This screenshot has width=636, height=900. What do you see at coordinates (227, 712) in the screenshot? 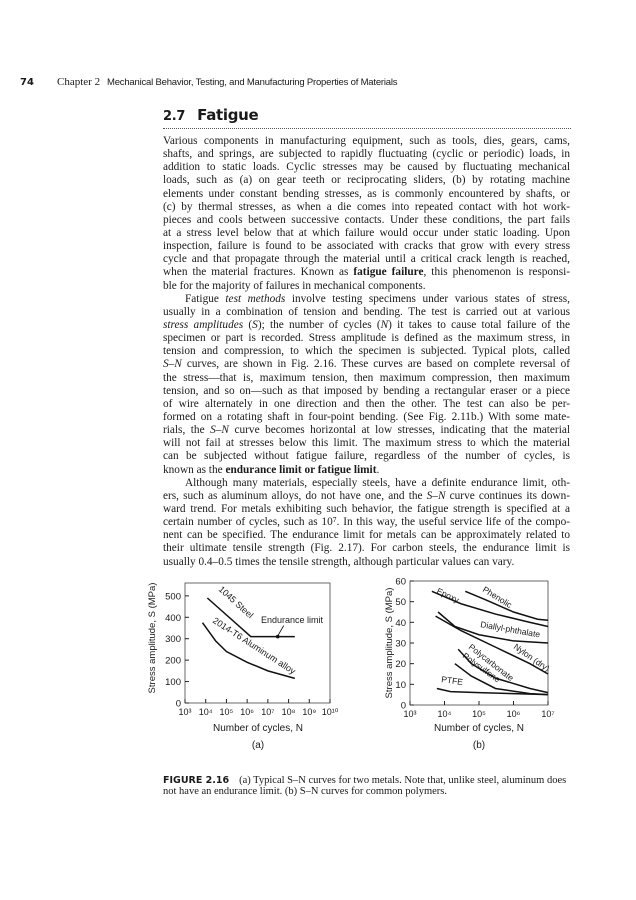
I see `x-tick-label: 10⁵` at bounding box center [227, 712].